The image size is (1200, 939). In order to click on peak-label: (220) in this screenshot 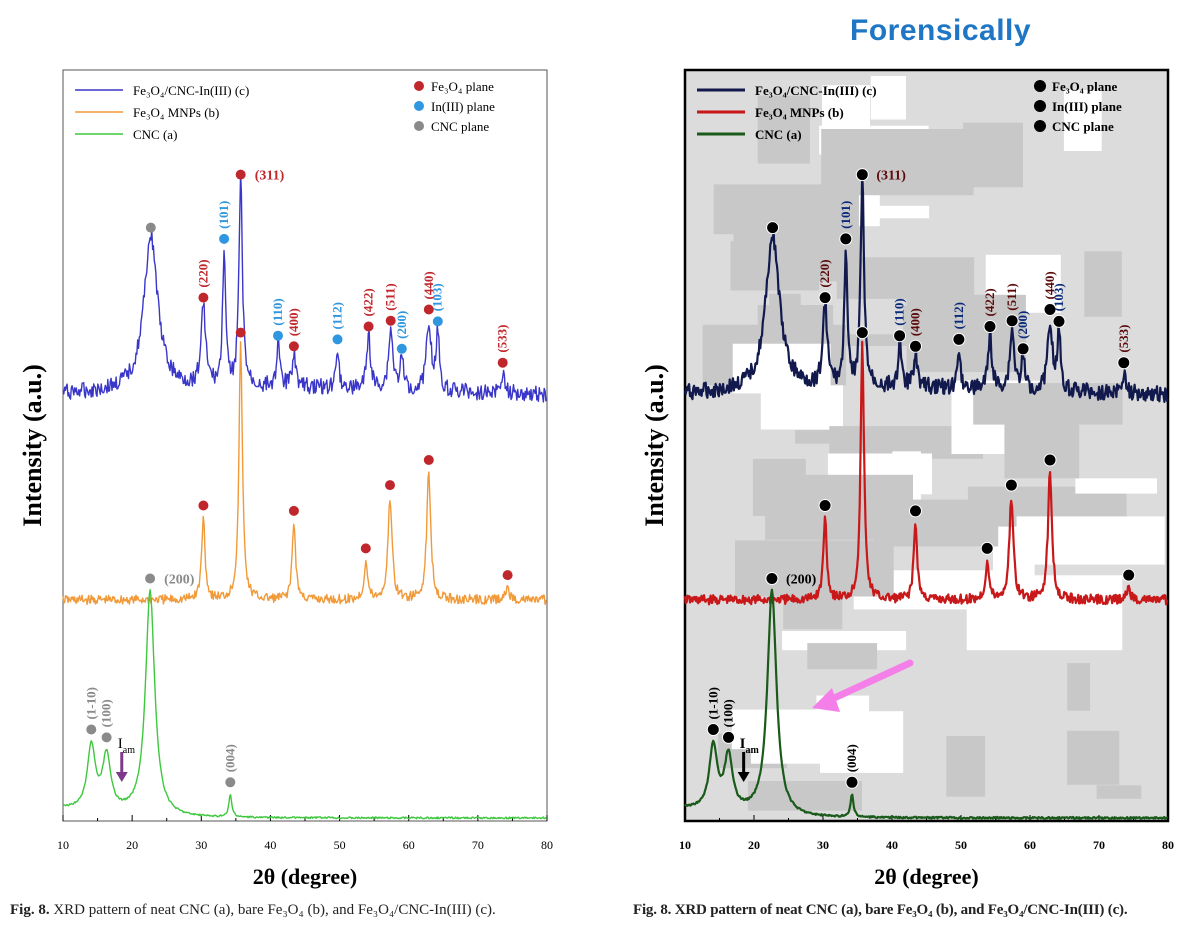, I will do `click(202, 273)`.